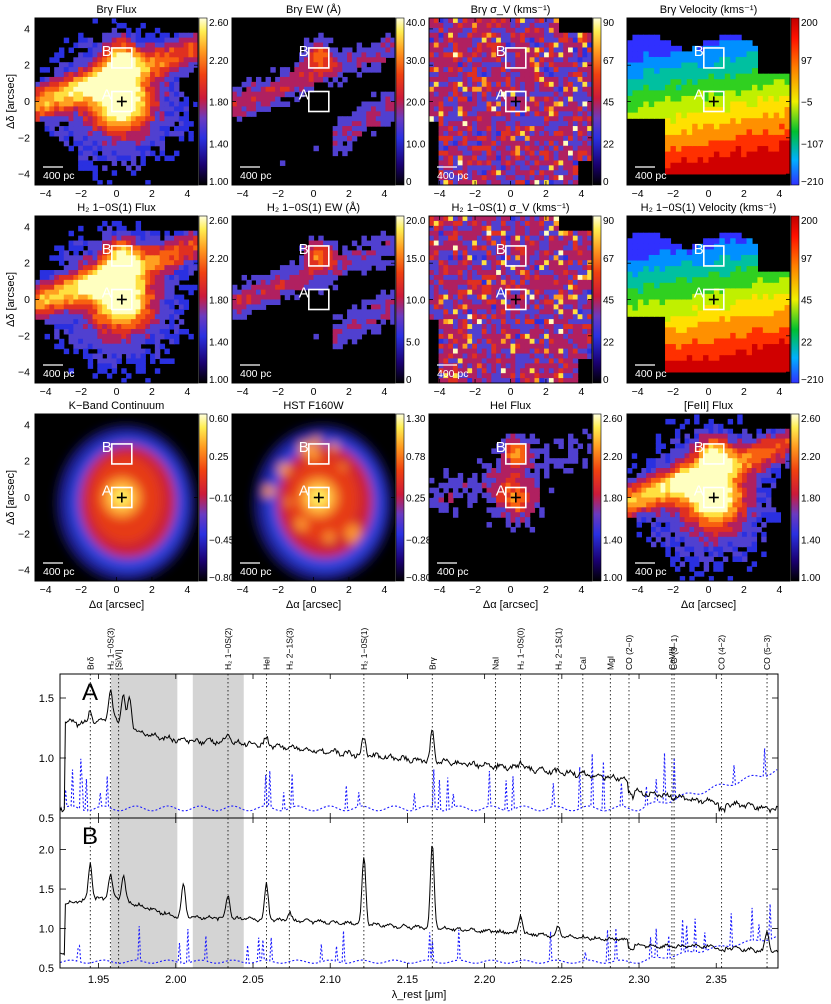 The width and height of the screenshot is (831, 1004). What do you see at coordinates (27, 102) in the screenshot?
I see `y-tick-label: 0` at bounding box center [27, 102].